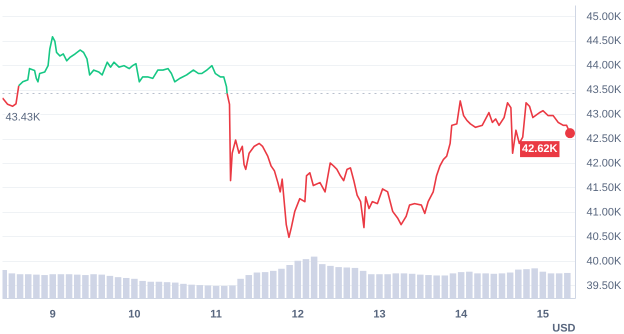  I want to click on x-tick-label: 10, so click(134, 314).